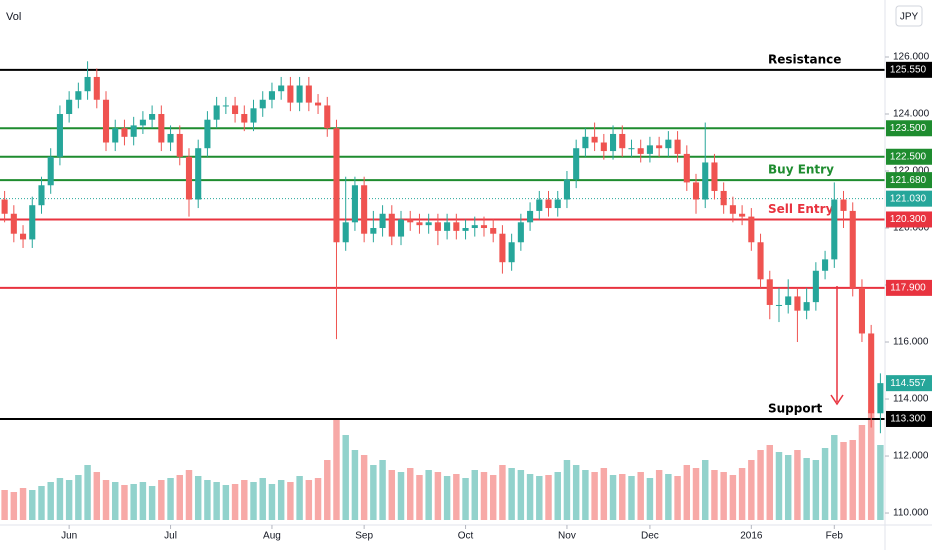  What do you see at coordinates (908, 419) in the screenshot?
I see `price-label: 113.300` at bounding box center [908, 419].